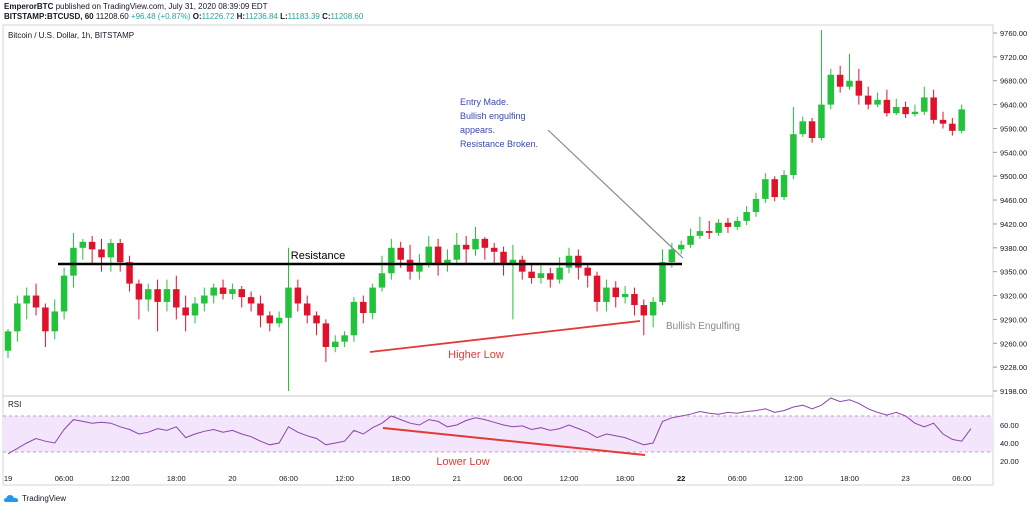  I want to click on price-tick-label: 9540.00, so click(1013, 152).